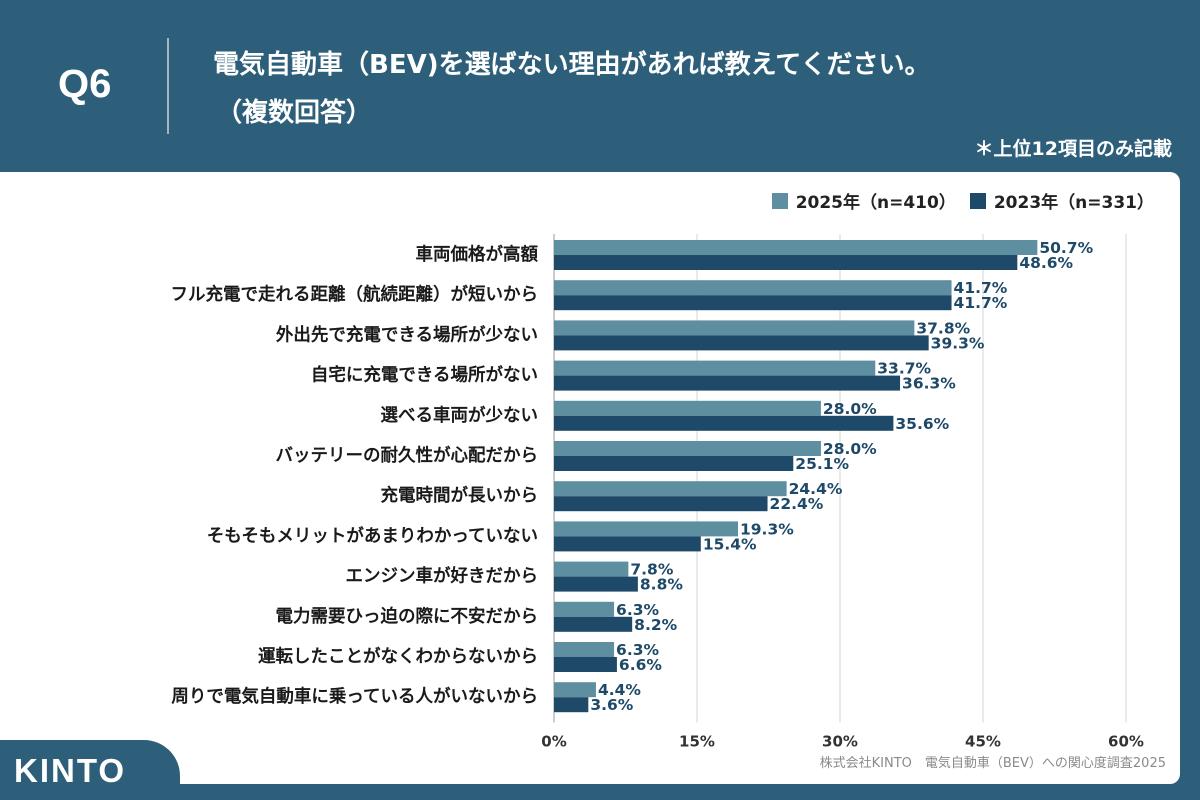  Describe the element at coordinates (816, 489) in the screenshot. I see `data-label: 24.4%` at that location.